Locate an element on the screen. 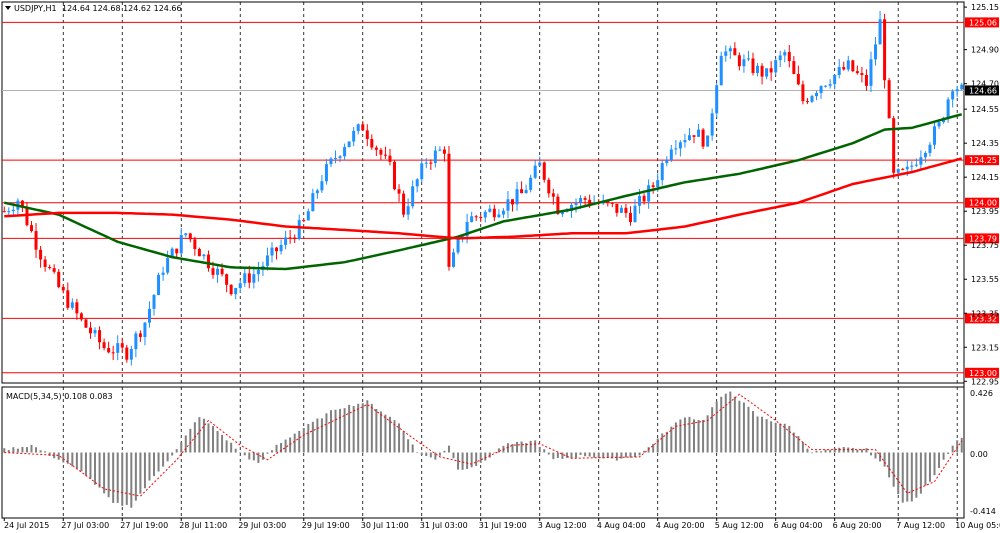 The image size is (1000, 533). time-tick-label: 29 Jul 03:00 is located at coordinates (262, 525).